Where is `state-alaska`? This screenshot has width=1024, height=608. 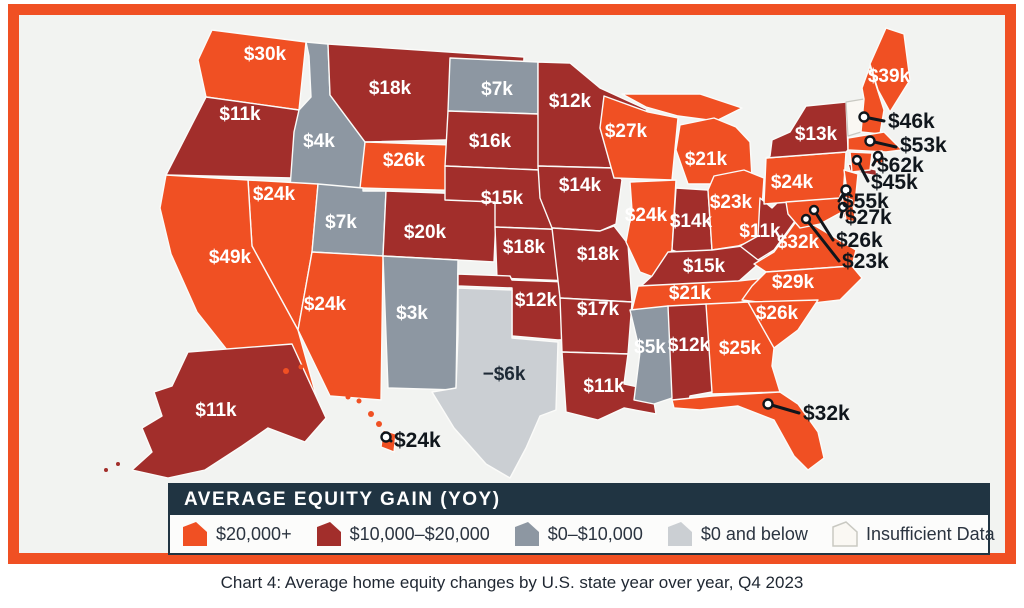
state-alaska is located at coordinates (229, 411).